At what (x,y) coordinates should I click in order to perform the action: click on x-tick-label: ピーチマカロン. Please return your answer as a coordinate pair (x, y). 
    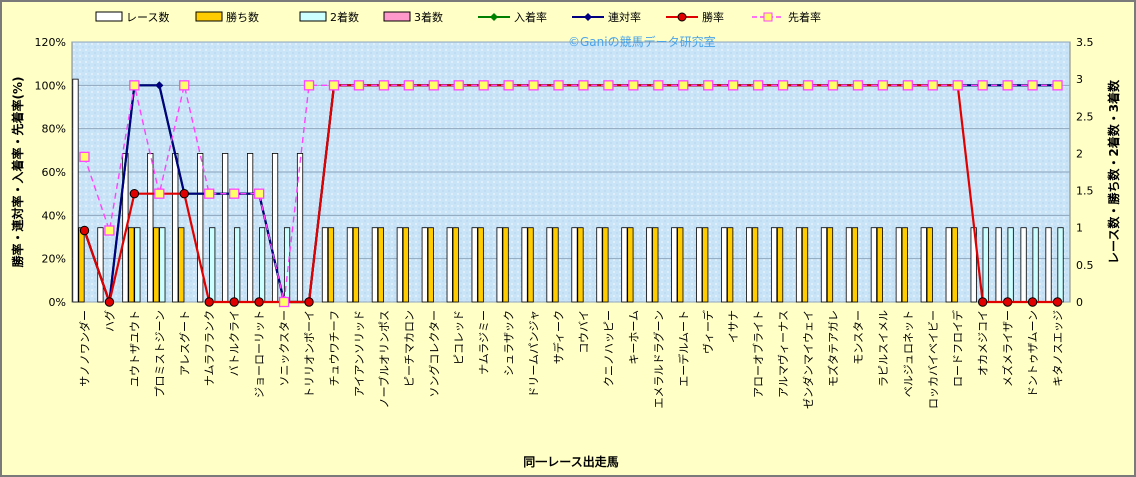
    Looking at the image, I should click on (409, 348).